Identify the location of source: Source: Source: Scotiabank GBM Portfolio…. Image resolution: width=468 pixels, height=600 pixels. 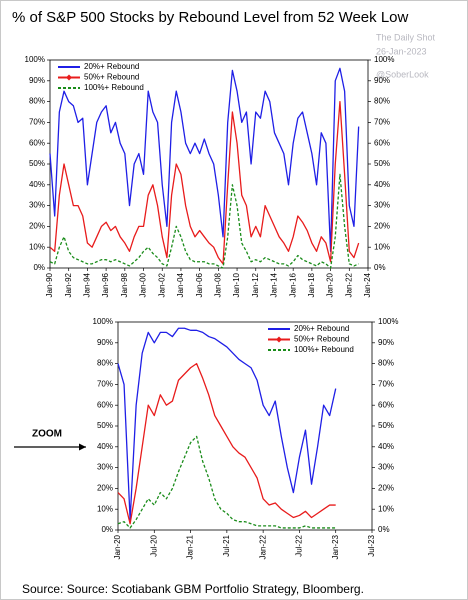
(193, 589).